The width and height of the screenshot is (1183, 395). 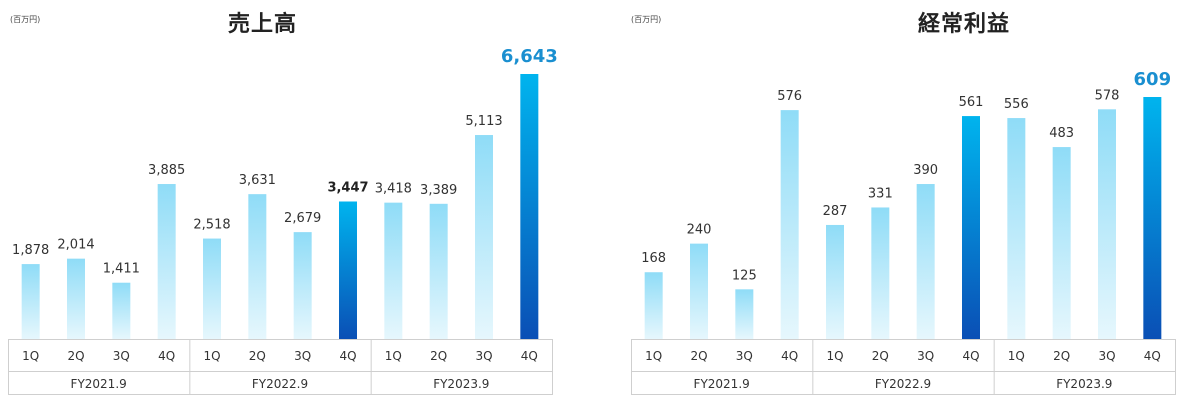 I want to click on data-label: 125, so click(x=744, y=275).